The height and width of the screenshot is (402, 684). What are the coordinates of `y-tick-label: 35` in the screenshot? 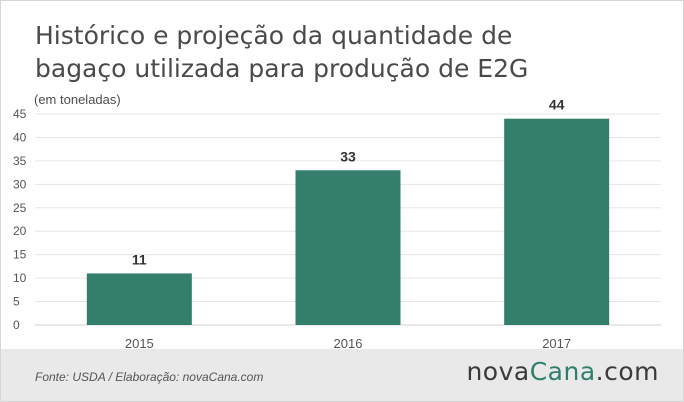 It's located at (20, 161).